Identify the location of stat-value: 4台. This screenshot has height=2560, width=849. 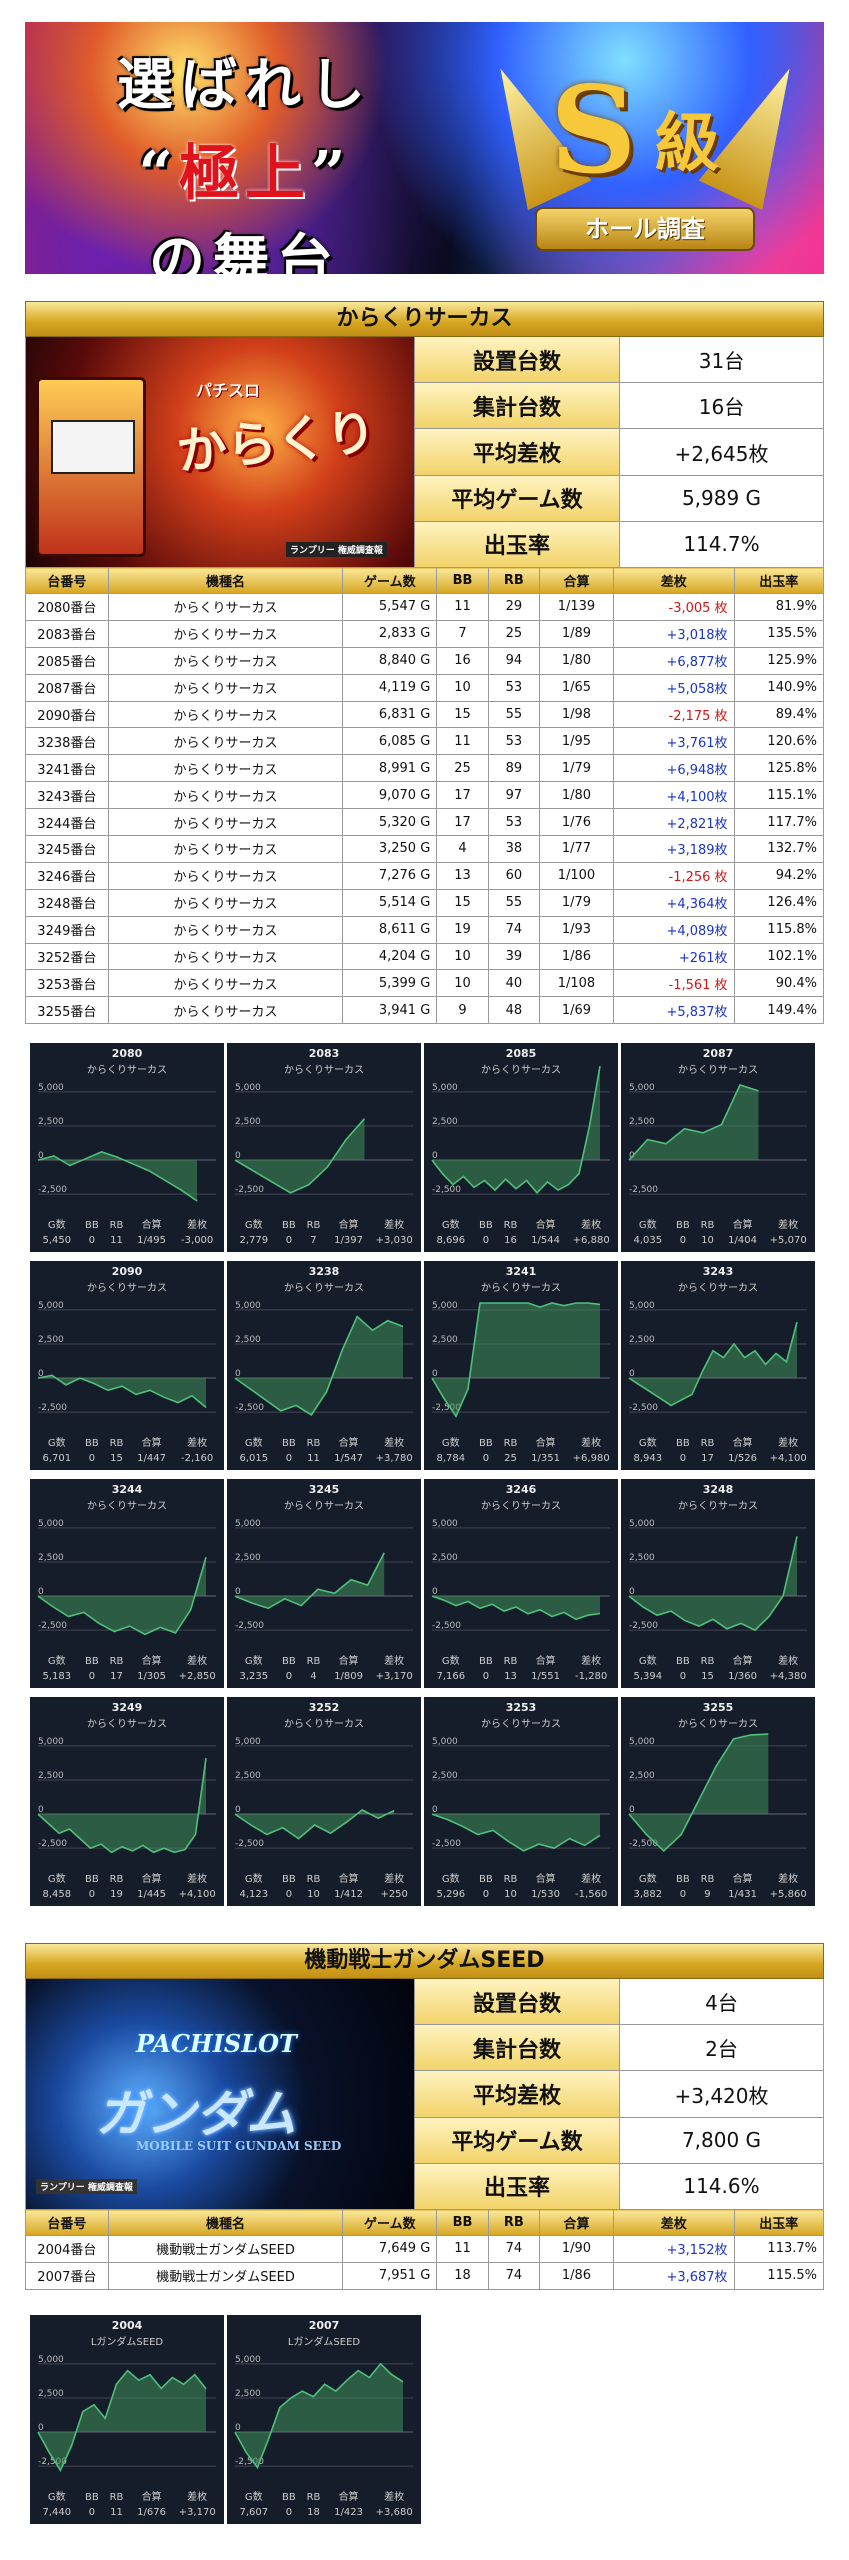
(721, 2003).